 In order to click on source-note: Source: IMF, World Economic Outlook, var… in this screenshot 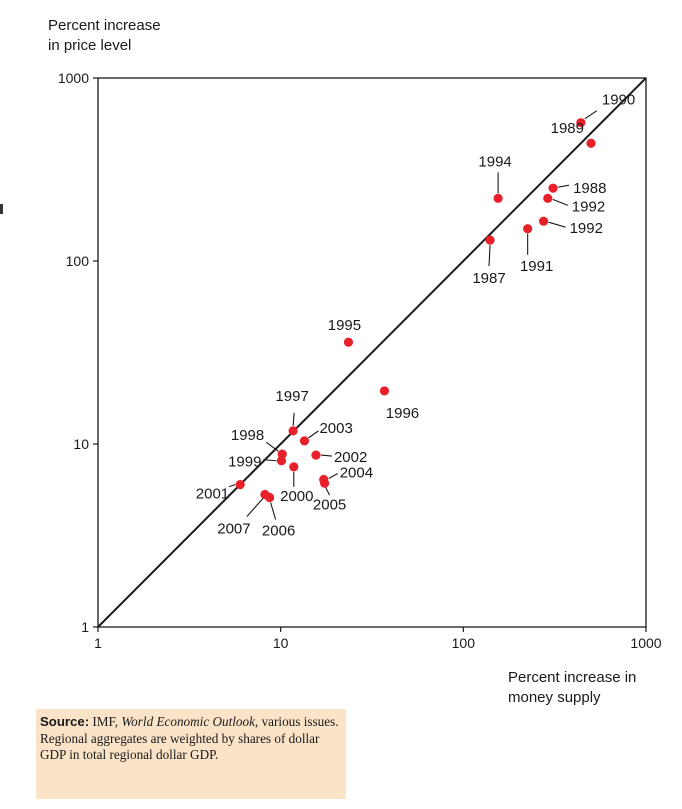, I will do `click(191, 754)`.